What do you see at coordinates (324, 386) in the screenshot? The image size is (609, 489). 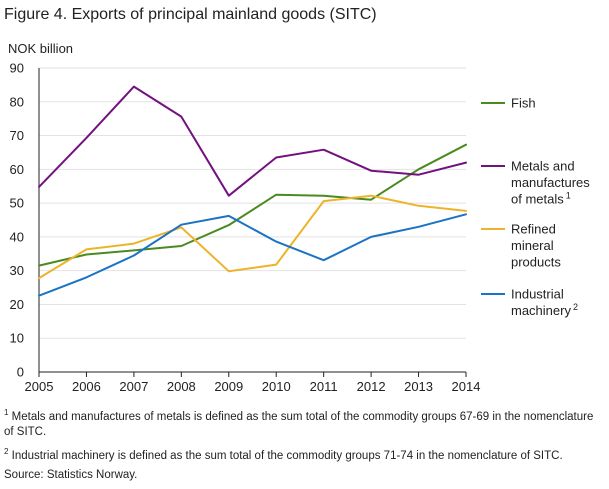 I see `x-tick-label: 2011` at bounding box center [324, 386].